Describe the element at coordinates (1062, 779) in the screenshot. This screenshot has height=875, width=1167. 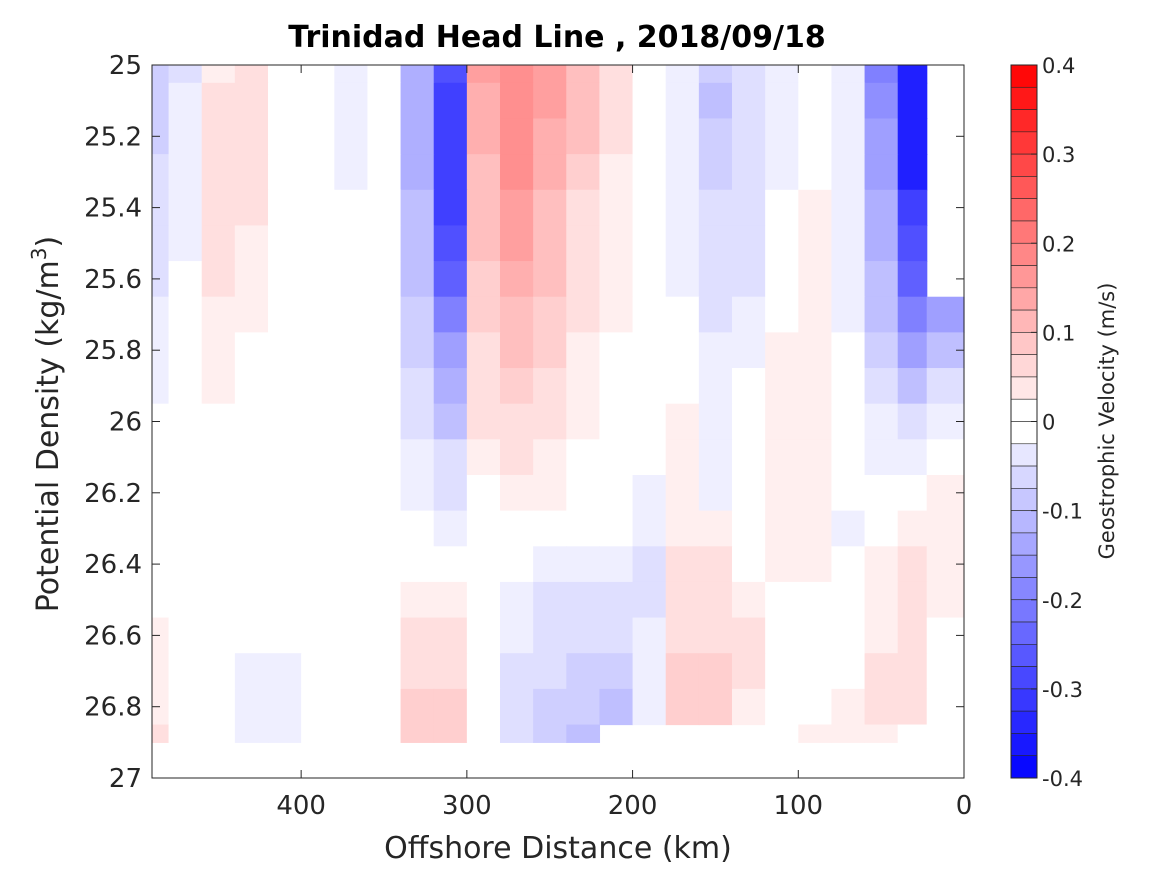
I see `colorbar-tick-label: -0.4` at that location.